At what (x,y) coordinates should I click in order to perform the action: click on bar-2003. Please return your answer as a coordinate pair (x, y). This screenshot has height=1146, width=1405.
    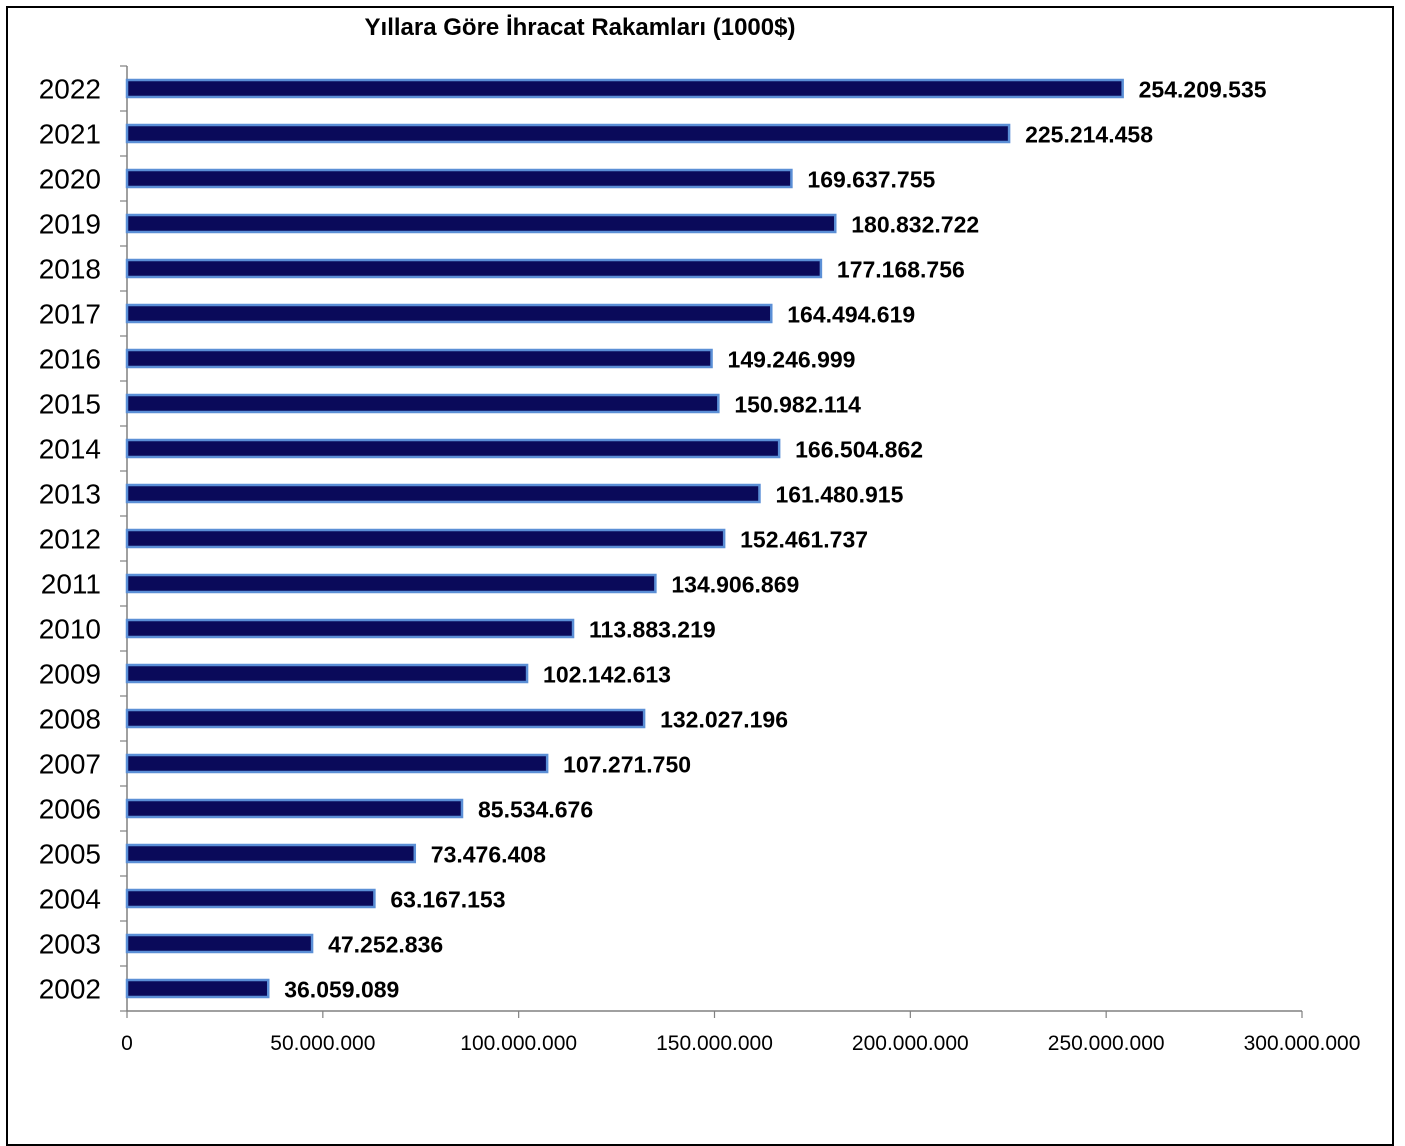
    Looking at the image, I should click on (219, 943).